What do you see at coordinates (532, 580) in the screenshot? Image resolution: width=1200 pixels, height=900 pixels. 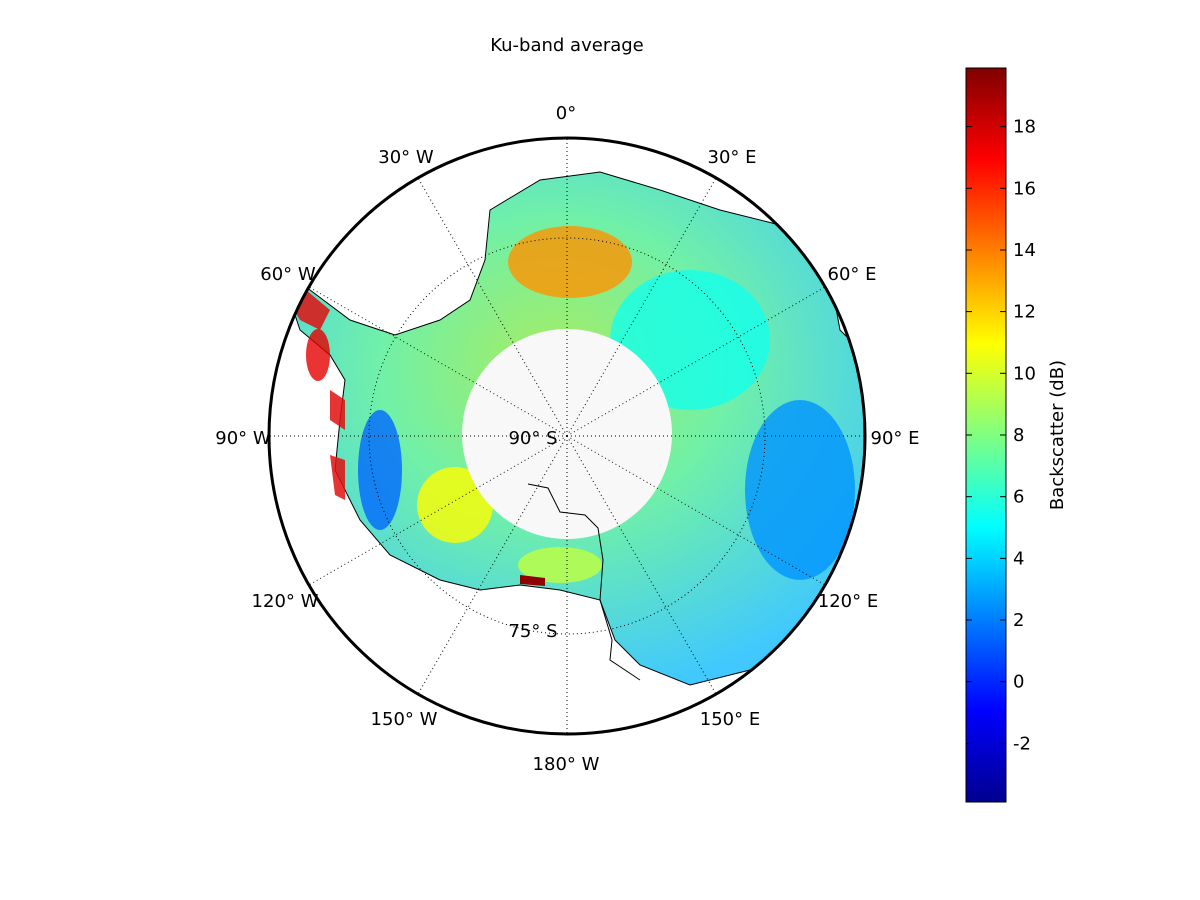 I see `ross-shelf-dark-red` at bounding box center [532, 580].